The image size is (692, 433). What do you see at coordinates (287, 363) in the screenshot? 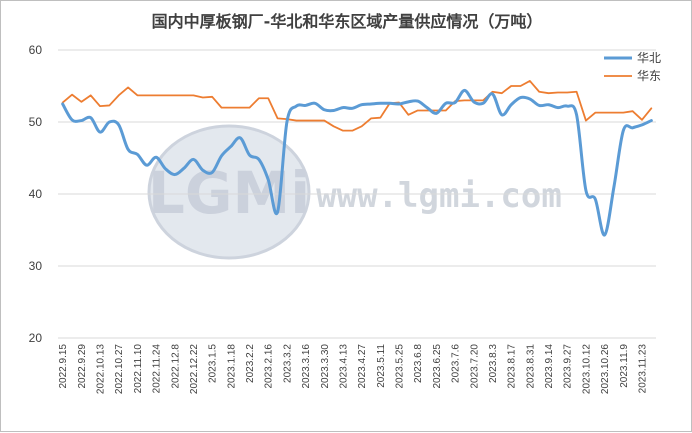
I see `x-tick-label: 2023.3.2` at bounding box center [287, 363].